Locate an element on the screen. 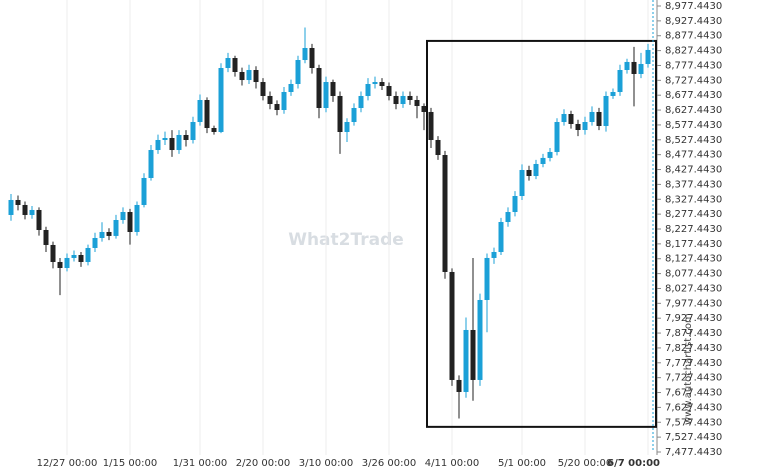  y-tick-label: 8,427.4430 is located at coordinates (693, 170).